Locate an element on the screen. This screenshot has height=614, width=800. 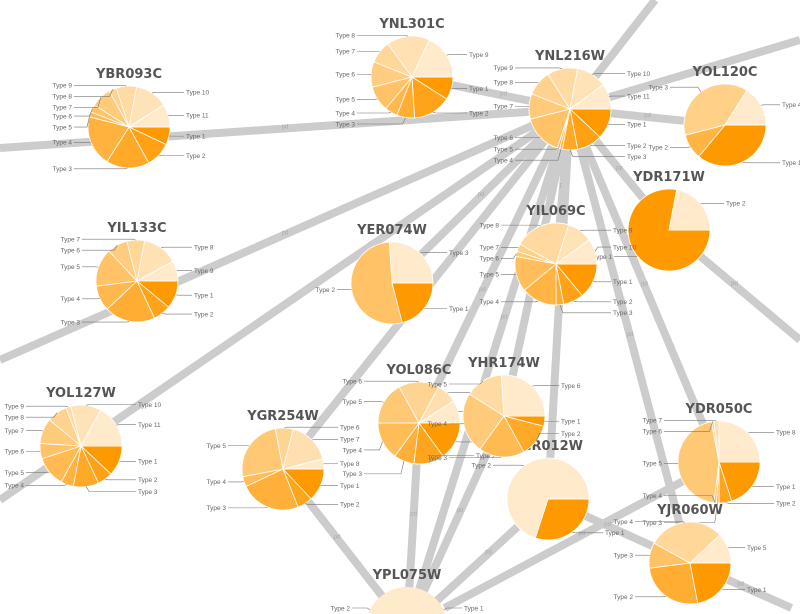
slice-label: Type 10 is located at coordinates (150, 405).